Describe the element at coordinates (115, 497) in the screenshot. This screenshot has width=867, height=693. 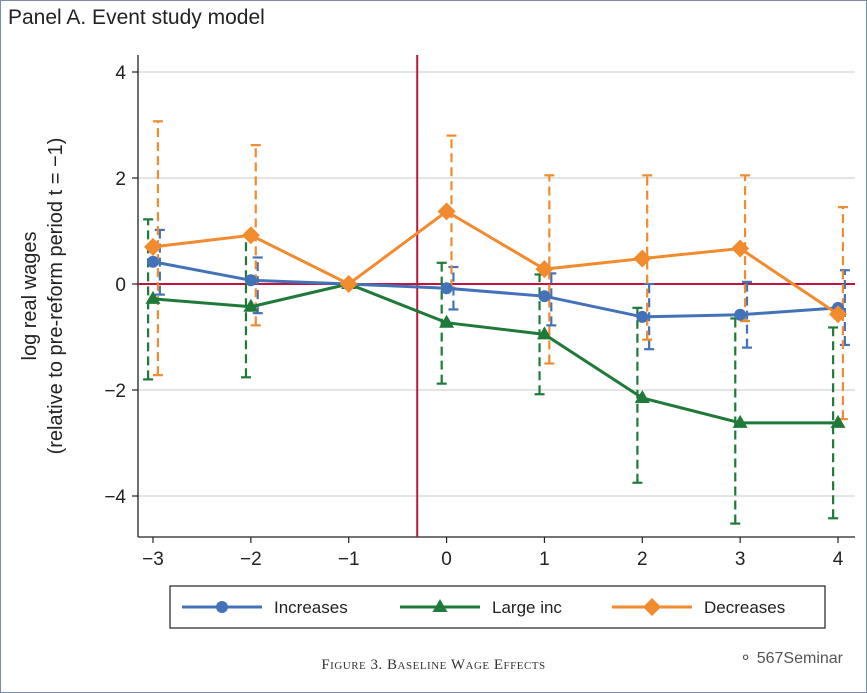
I see `y-tick-label: −4` at that location.